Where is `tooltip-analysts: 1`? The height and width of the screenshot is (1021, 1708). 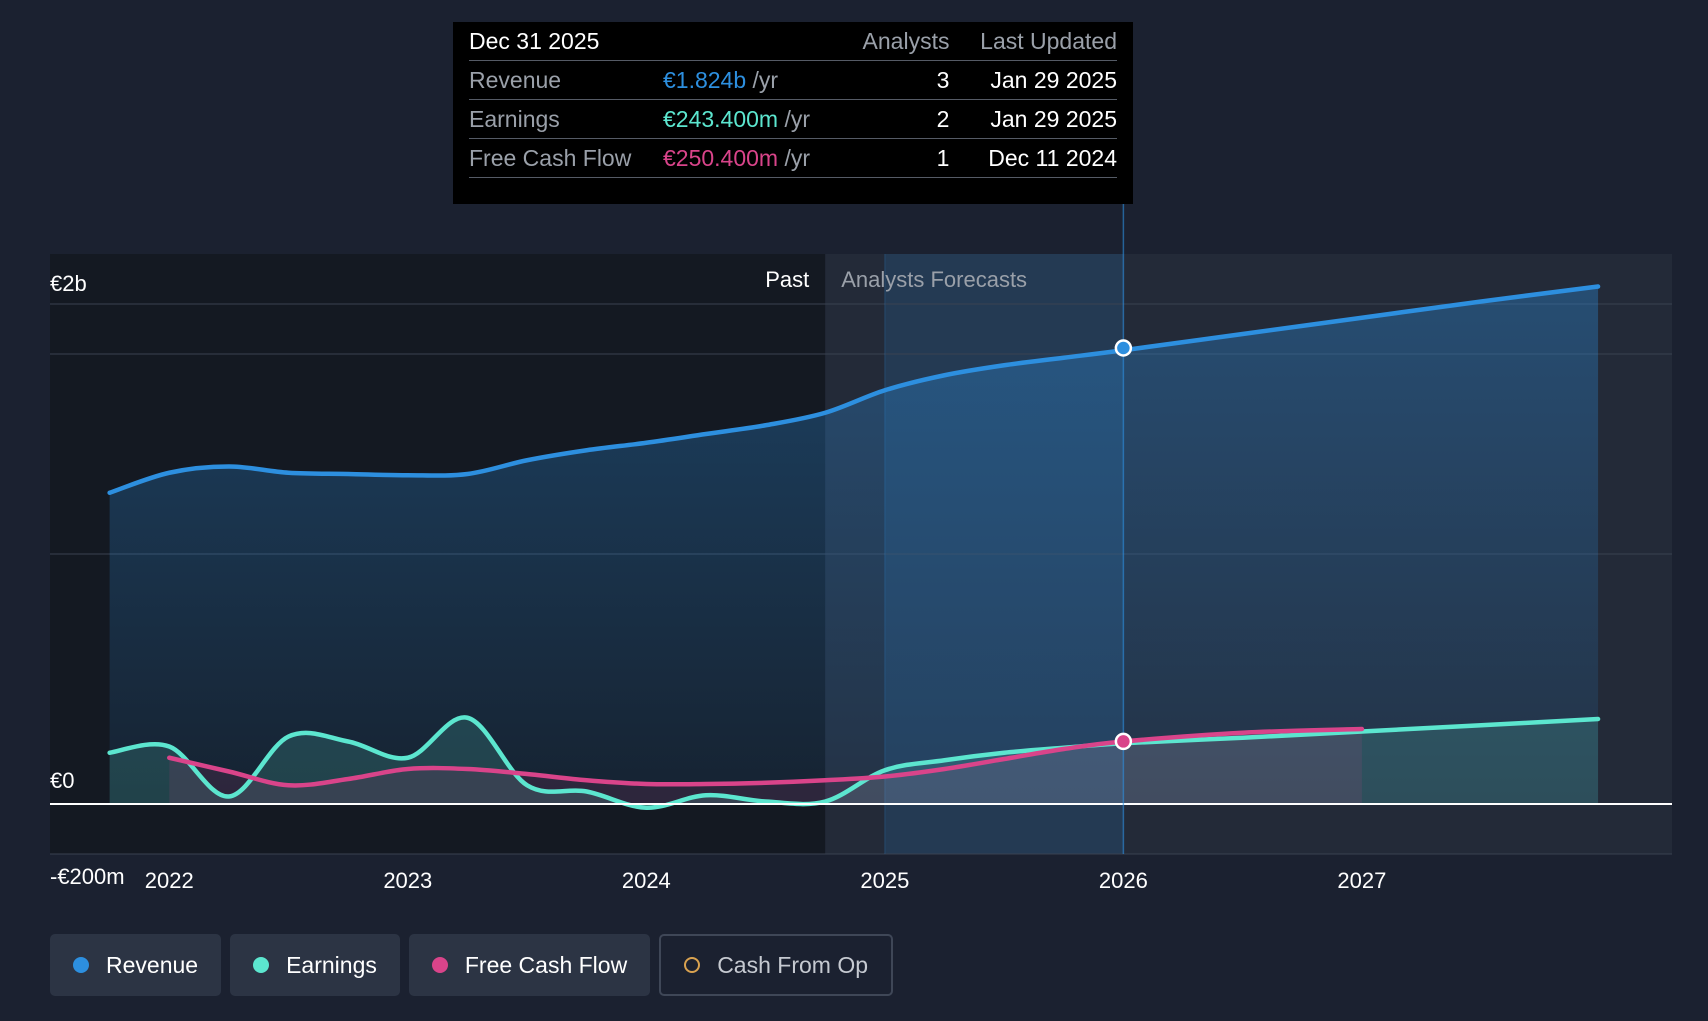 tooltip-analysts: 1 is located at coordinates (943, 157).